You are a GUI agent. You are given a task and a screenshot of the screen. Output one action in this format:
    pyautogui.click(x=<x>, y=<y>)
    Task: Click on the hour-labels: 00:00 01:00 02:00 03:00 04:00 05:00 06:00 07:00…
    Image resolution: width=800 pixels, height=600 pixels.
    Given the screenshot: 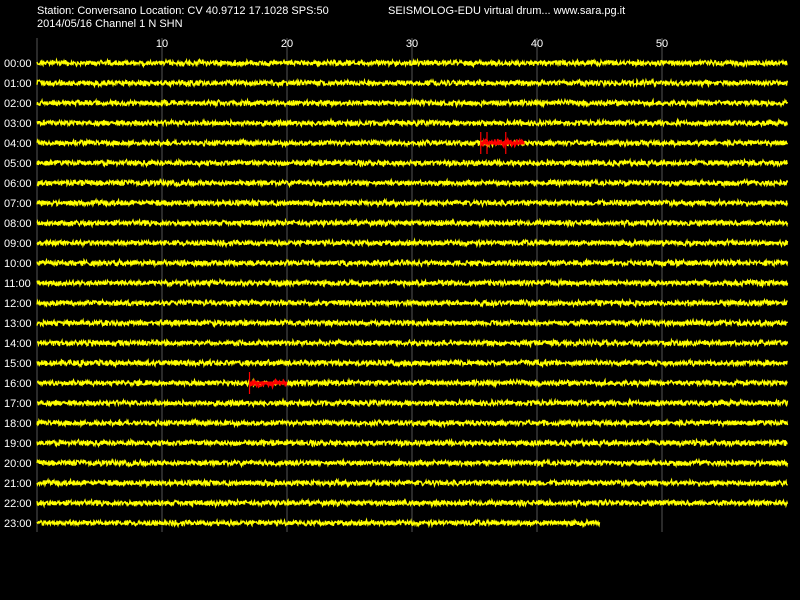 What is the action you would take?
    pyautogui.click(x=18, y=294)
    